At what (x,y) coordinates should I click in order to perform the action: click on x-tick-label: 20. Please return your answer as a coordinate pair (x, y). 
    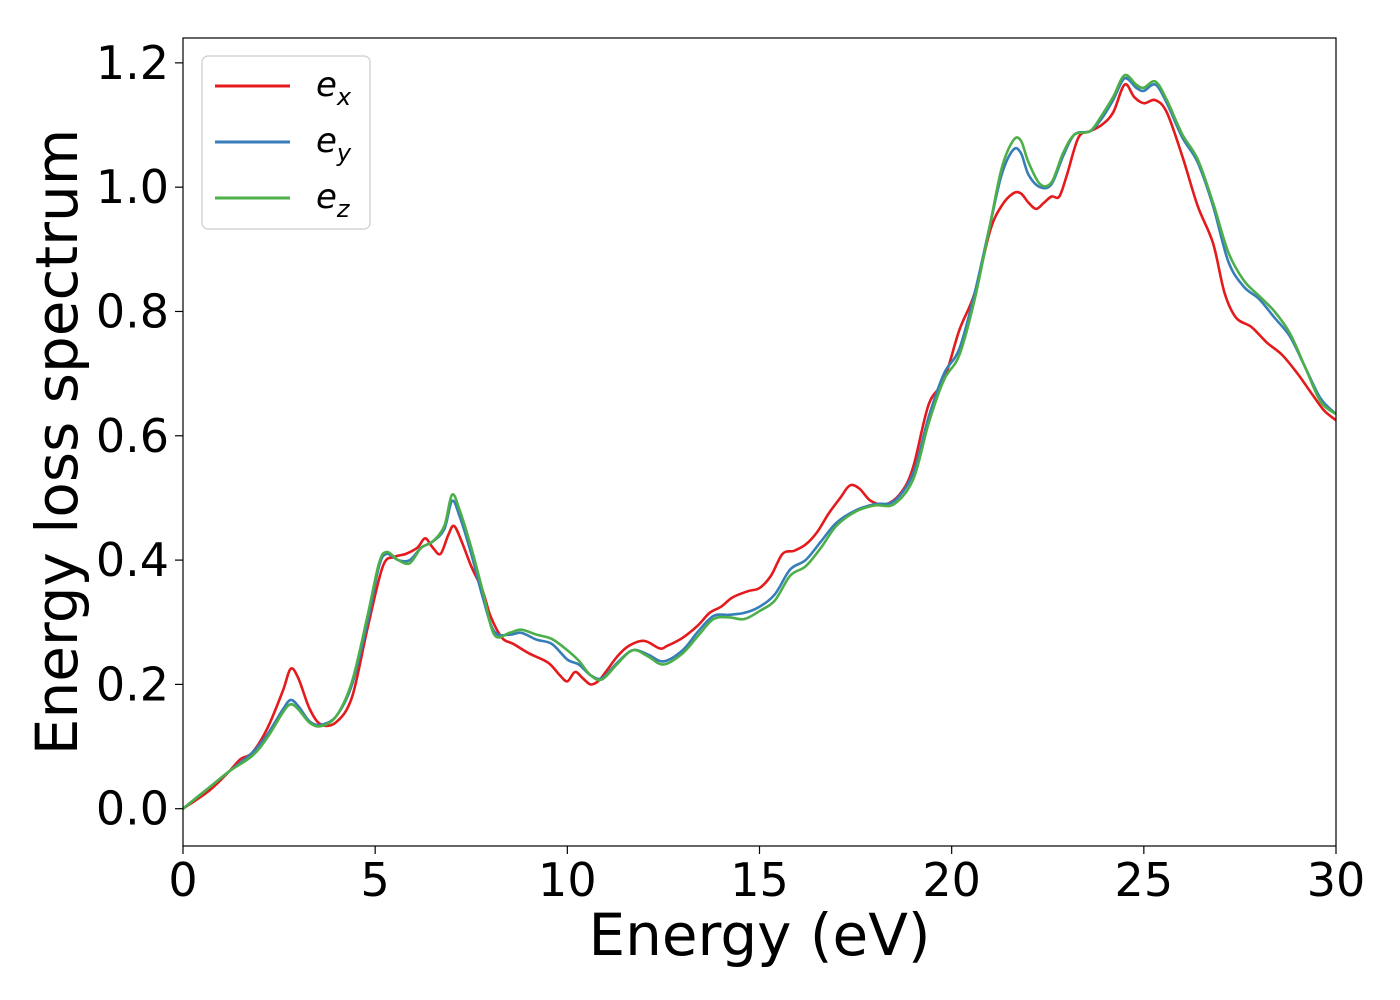
    Looking at the image, I should click on (951, 880).